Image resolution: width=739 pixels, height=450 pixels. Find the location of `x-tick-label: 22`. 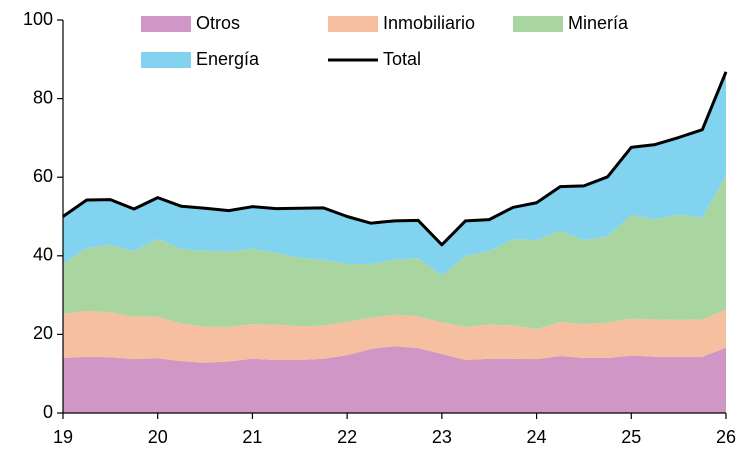

x-tick-label: 22 is located at coordinates (347, 437).